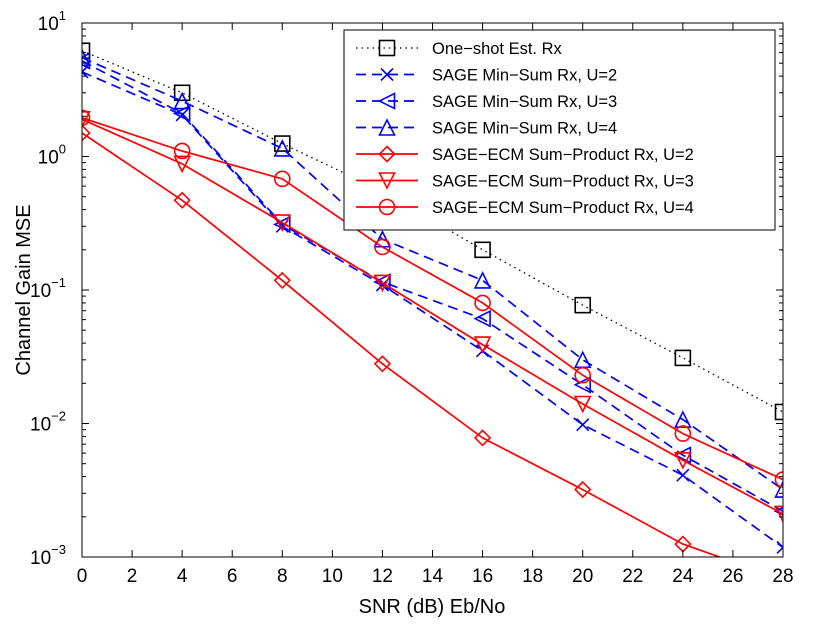 The height and width of the screenshot is (629, 829). I want to click on legend-label: SAGE−ECM Sum−Product Rx, U=3, so click(563, 182).